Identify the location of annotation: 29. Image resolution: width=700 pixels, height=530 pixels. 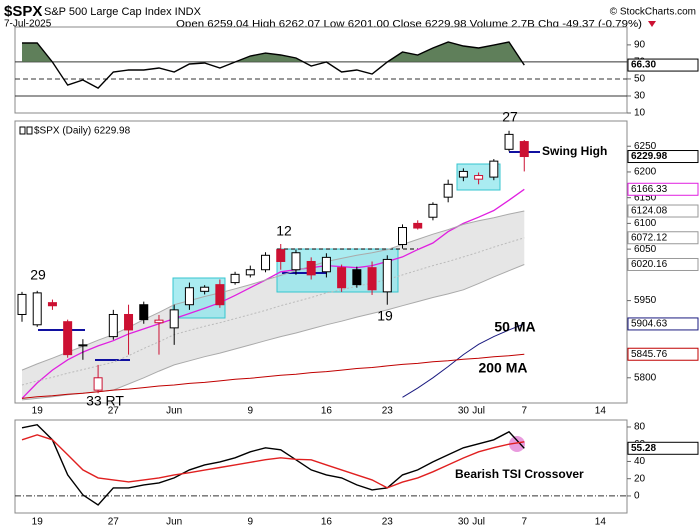
(38, 275).